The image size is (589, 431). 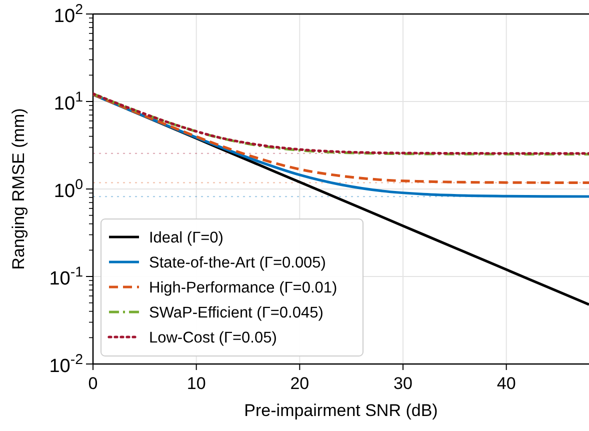 What do you see at coordinates (69, 102) in the screenshot?
I see `y-tick-label: 10$^{1}$` at bounding box center [69, 102].